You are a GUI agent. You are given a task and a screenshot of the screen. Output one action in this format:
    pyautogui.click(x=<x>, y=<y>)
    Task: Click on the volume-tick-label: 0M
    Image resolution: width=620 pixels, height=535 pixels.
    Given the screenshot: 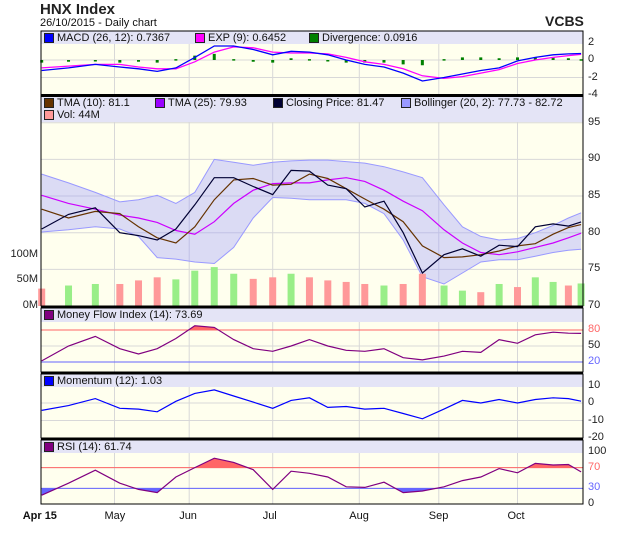 What is the action you would take?
    pyautogui.click(x=30, y=305)
    